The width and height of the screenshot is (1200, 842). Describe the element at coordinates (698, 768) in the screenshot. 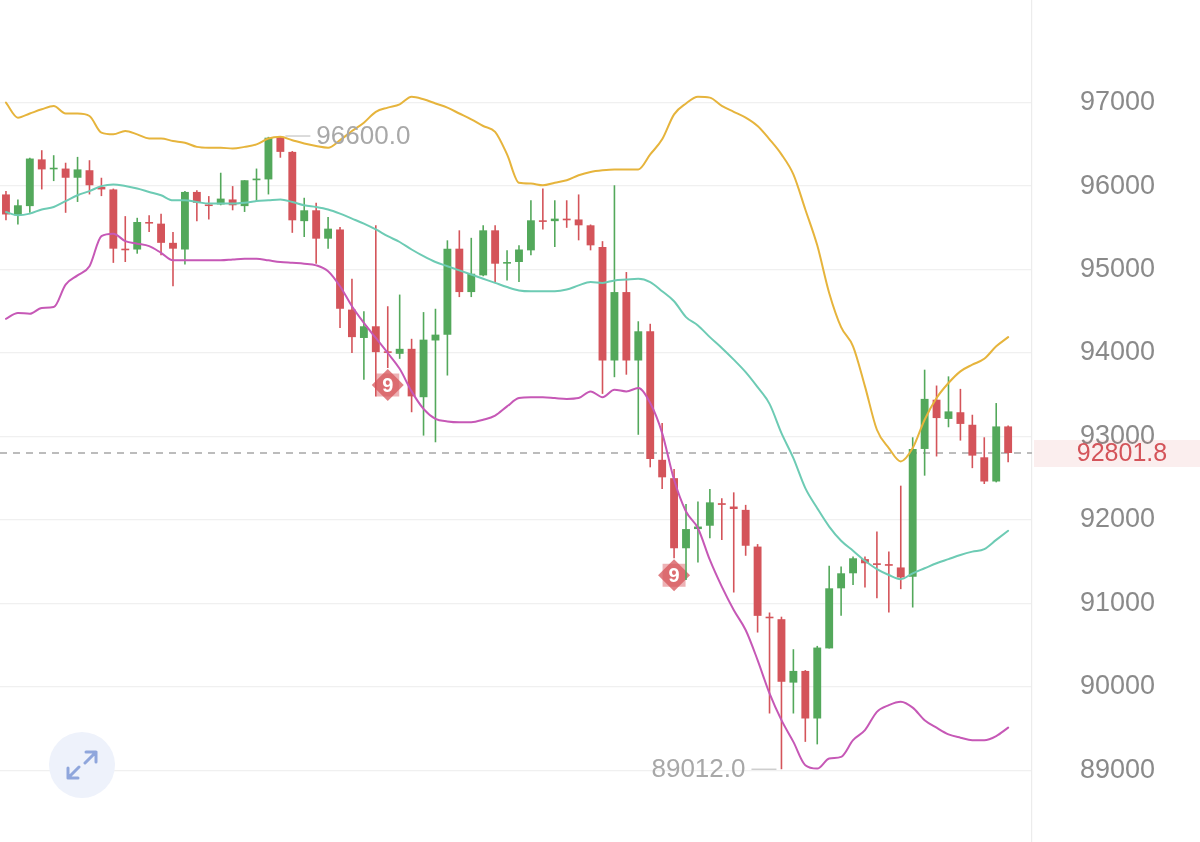

I see `annotation: 89012.0` at that location.